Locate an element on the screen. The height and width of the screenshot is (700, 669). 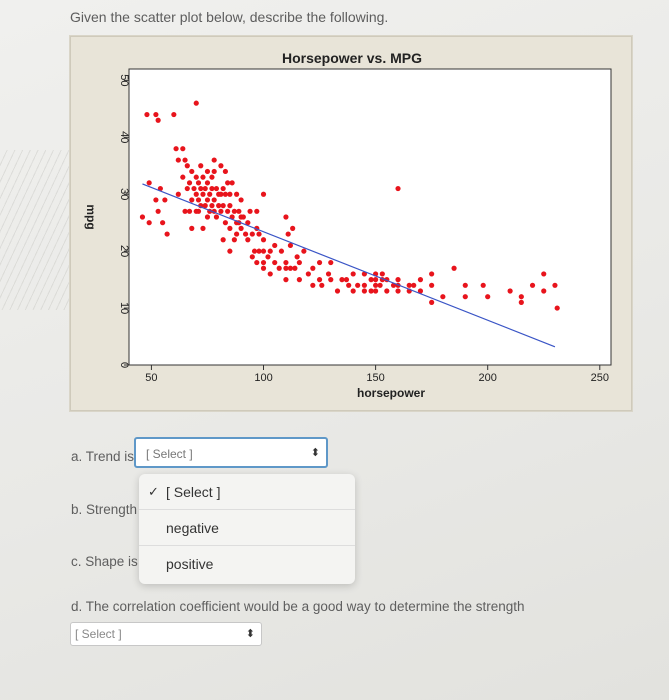
dropdown-option-label: positive is located at coordinates (190, 564).